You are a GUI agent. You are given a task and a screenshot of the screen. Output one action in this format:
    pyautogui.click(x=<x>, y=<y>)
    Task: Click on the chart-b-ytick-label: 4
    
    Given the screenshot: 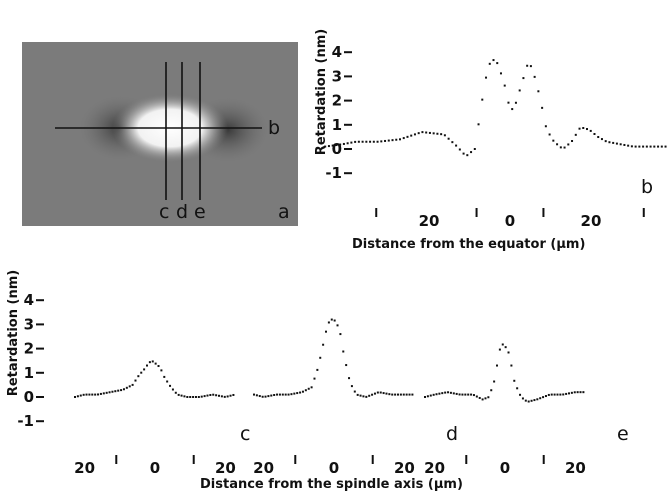 What is the action you would take?
    pyautogui.click(x=337, y=52)
    